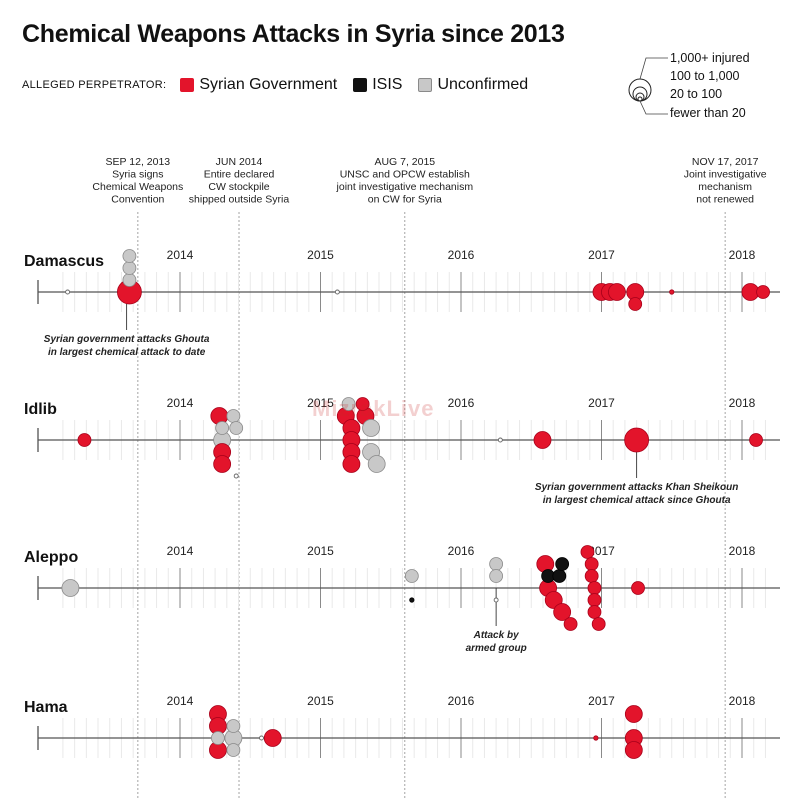 This screenshot has width=800, height=800. I want to click on region-label: Idlib, so click(40, 409).